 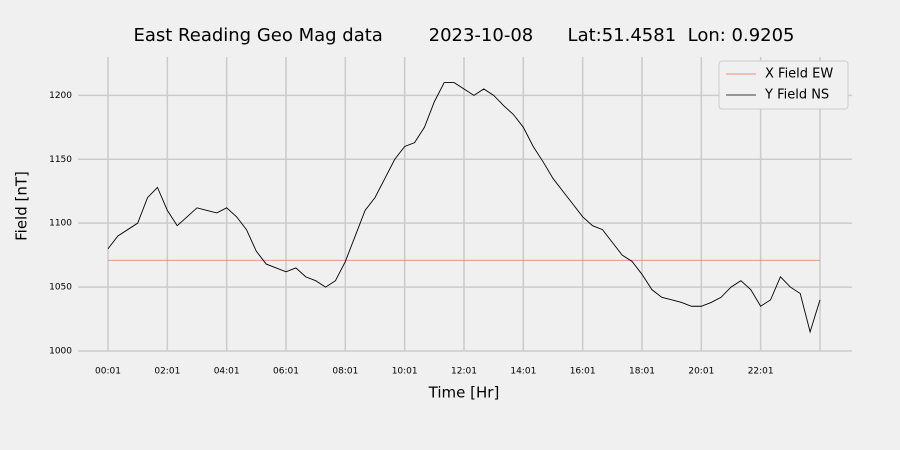 What do you see at coordinates (60, 288) in the screenshot?
I see `y-tick-label: 1050` at bounding box center [60, 288].